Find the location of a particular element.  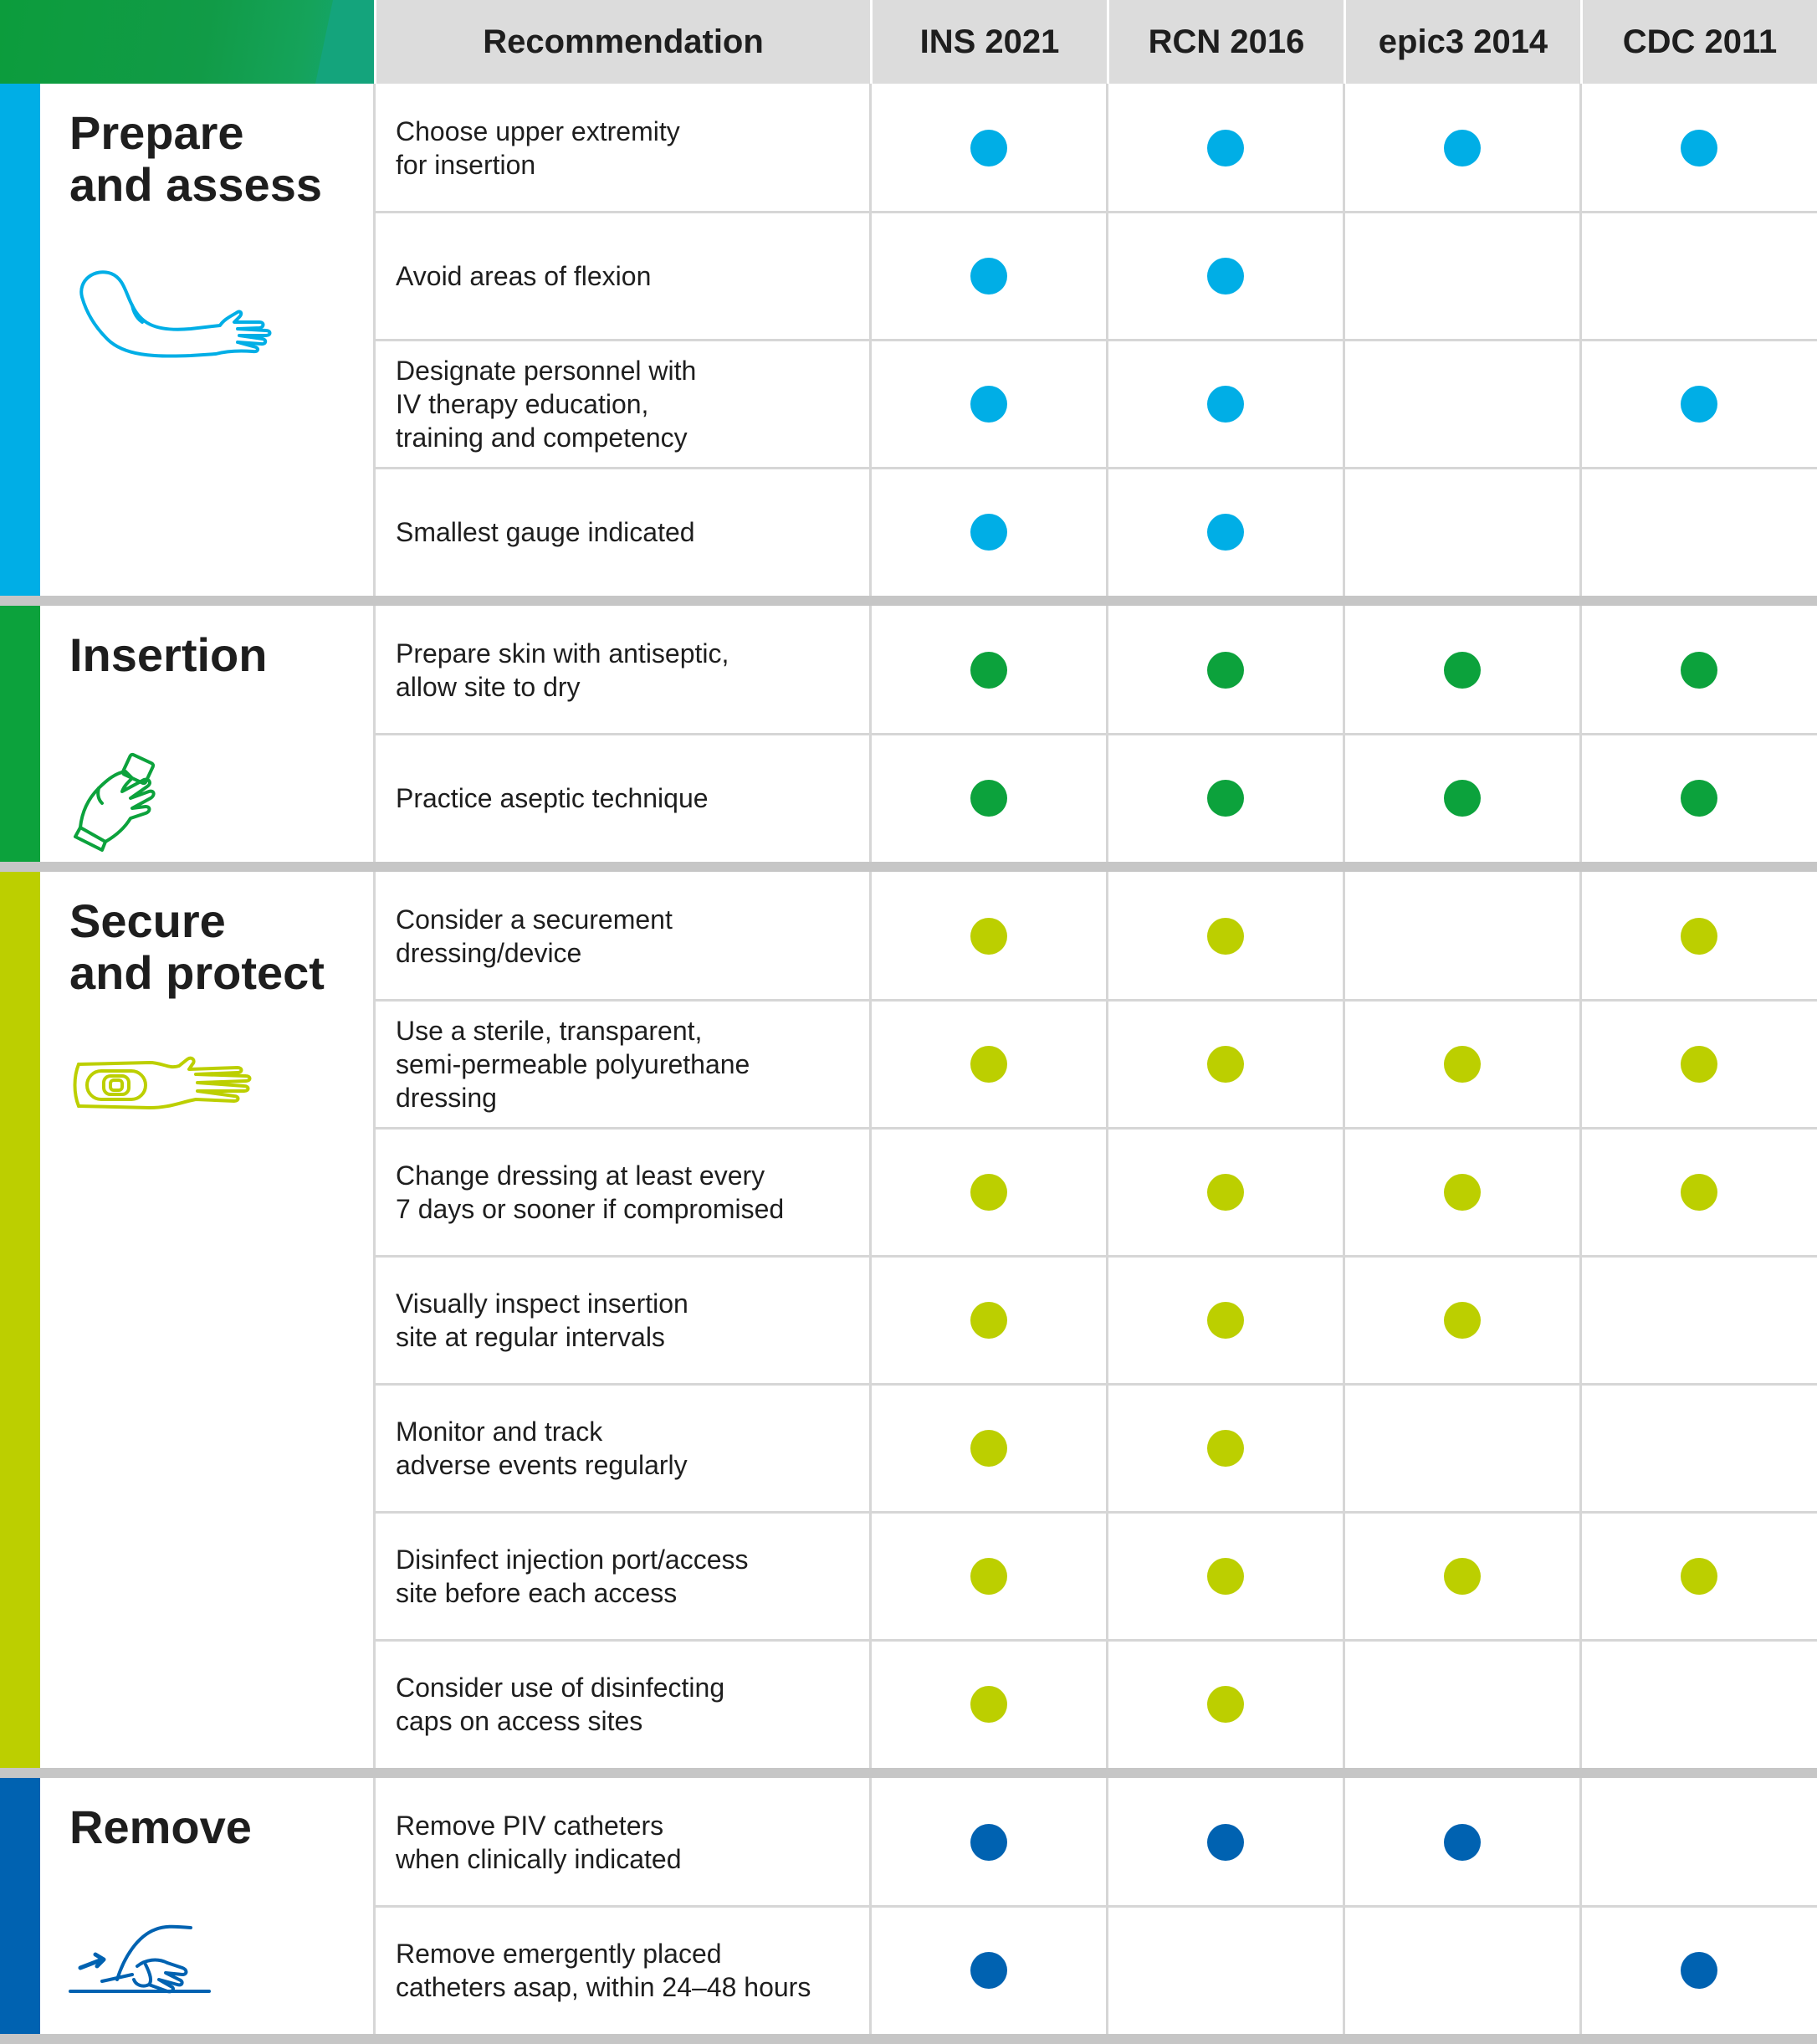

header-cdc-2011: CDC 2011 is located at coordinates (1698, 42).